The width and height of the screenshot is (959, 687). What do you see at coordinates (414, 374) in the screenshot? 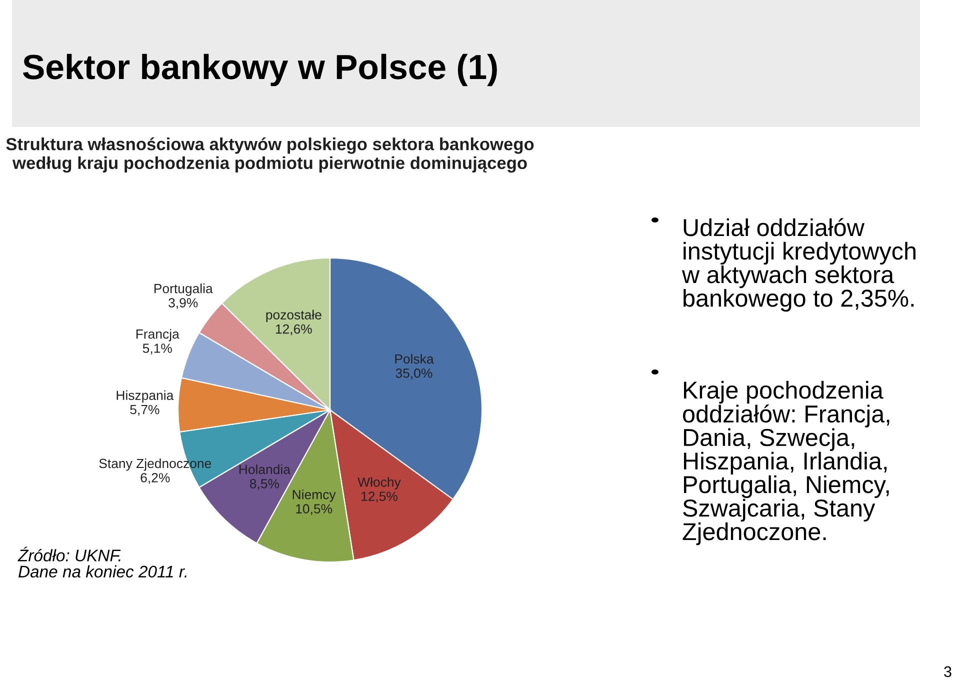
I see `data-label: 35,0%` at bounding box center [414, 374].